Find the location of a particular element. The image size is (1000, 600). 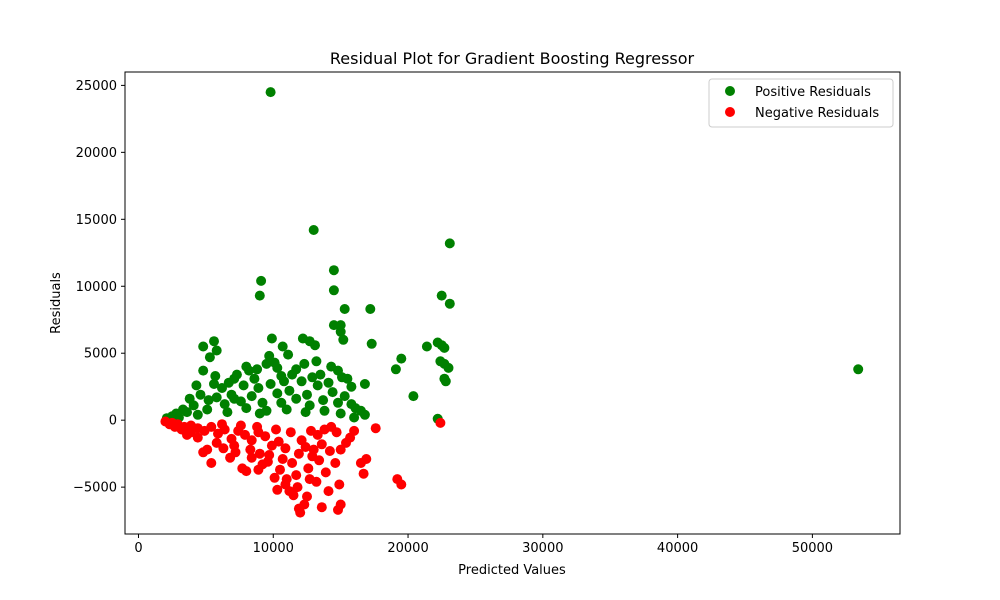

legend-marker-negative is located at coordinates (730, 112).